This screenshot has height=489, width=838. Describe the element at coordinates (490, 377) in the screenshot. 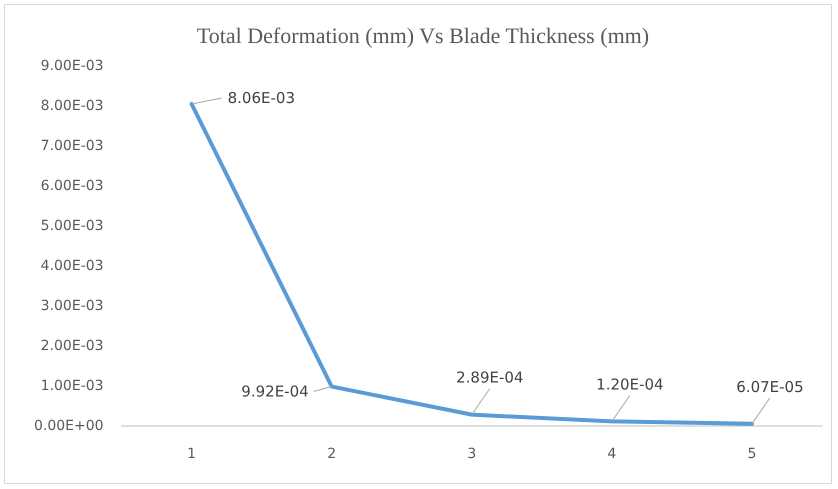

I see `data-label: 2.89E-04` at that location.